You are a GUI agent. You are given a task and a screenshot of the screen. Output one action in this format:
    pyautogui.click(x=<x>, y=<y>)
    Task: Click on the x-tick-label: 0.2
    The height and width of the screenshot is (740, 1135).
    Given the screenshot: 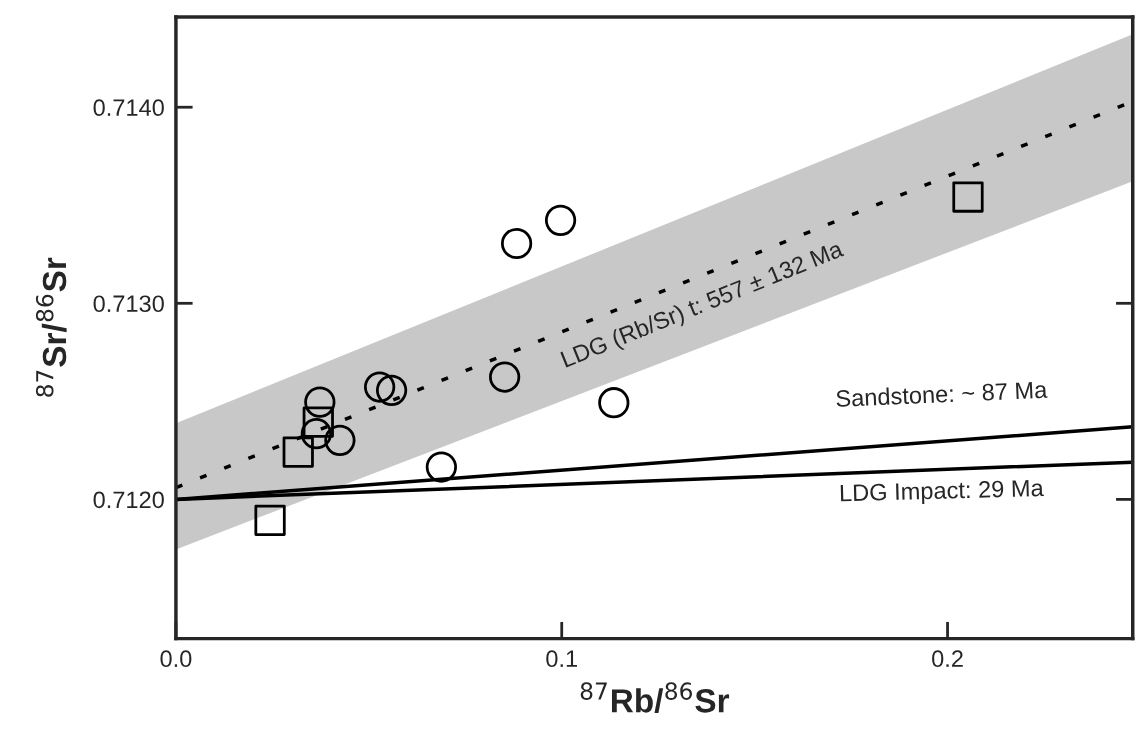 What is the action you would take?
    pyautogui.click(x=947, y=659)
    